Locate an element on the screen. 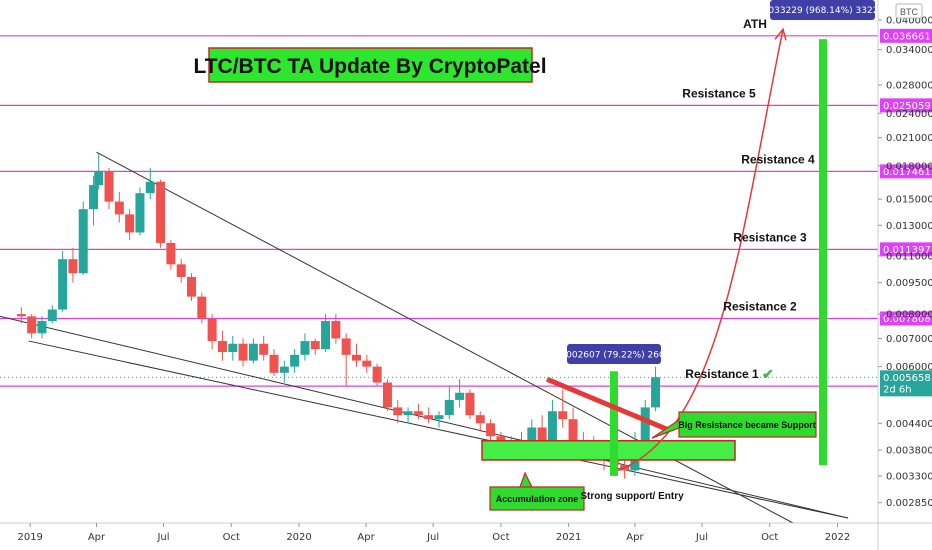 This screenshot has height=550, width=932. y-tick-label: 0.013000 is located at coordinates (909, 226).